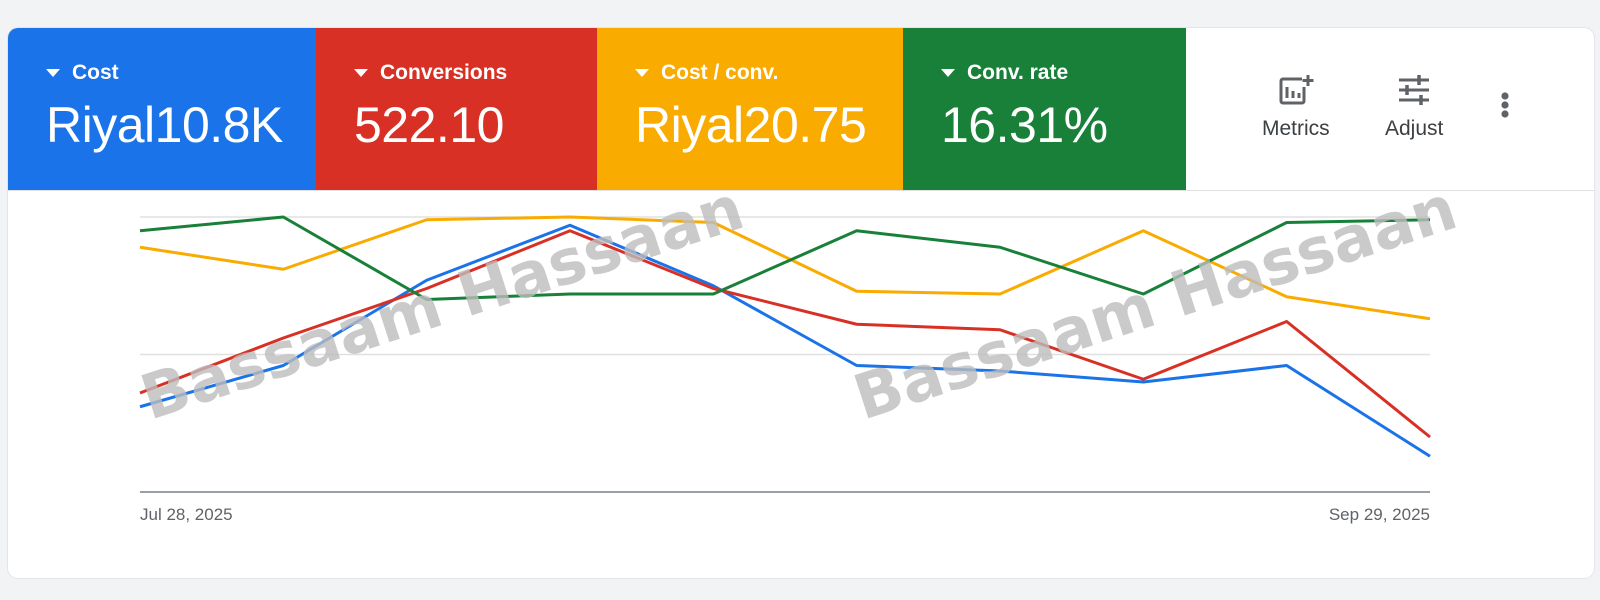  I want to click on scorecard-label: Cost, so click(95, 72).